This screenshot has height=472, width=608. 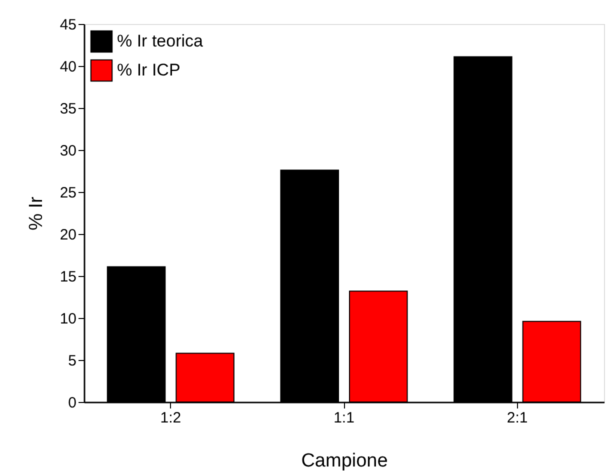 What do you see at coordinates (344, 461) in the screenshot?
I see `x-axis-title: Campione` at bounding box center [344, 461].